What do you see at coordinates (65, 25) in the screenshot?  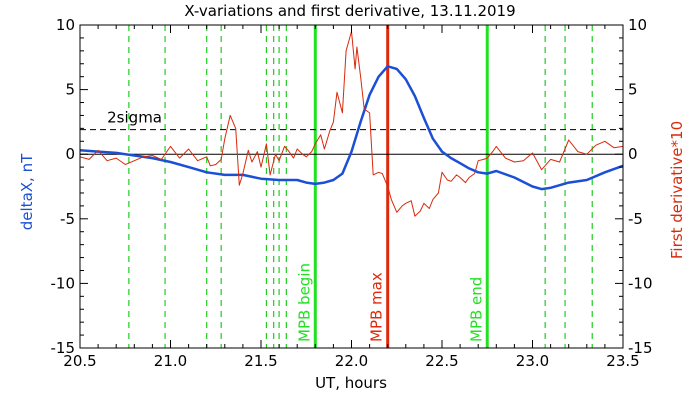 I see `left-y-tick-label: 10` at bounding box center [65, 25].